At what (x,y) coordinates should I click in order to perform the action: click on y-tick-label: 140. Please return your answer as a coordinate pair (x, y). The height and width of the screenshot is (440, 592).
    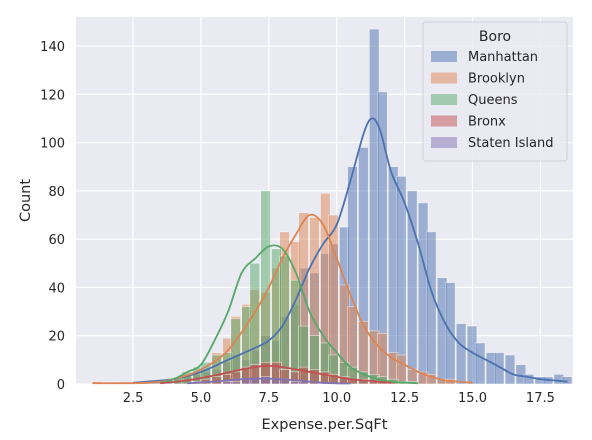
    Looking at the image, I should click on (52, 47).